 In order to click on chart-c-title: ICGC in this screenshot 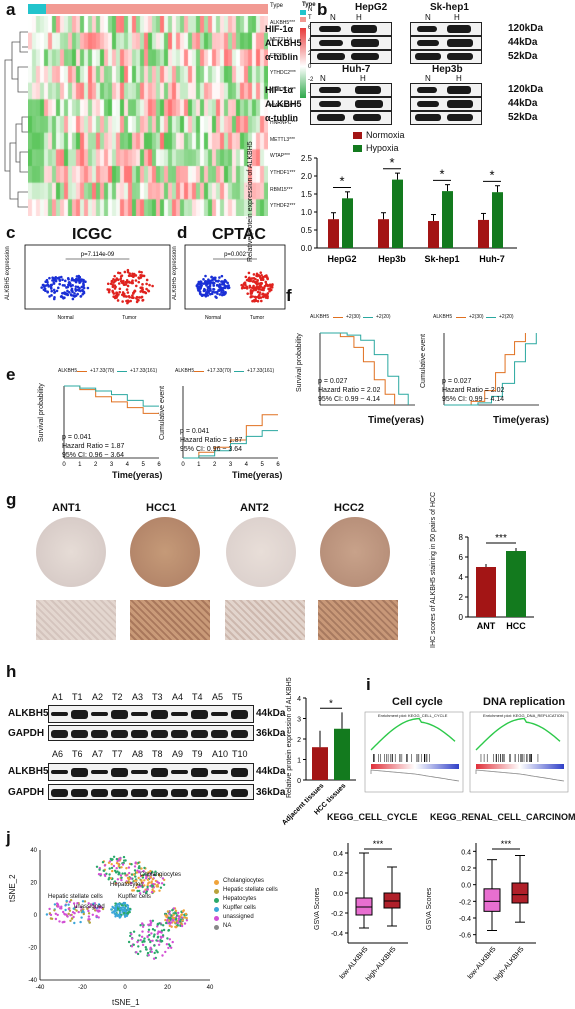, I will do `click(92, 234)`.